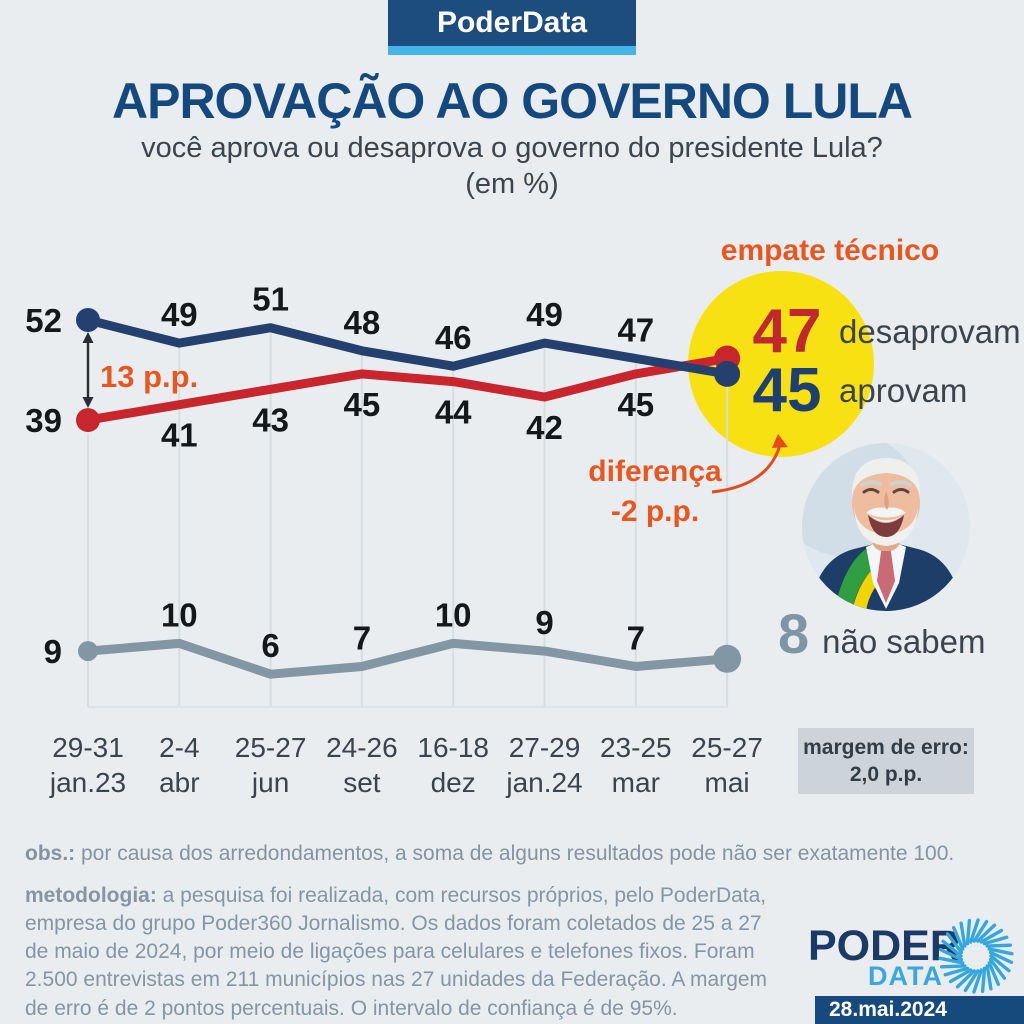  What do you see at coordinates (179, 747) in the screenshot?
I see `x-axis-label-period: 2-4` at bounding box center [179, 747].